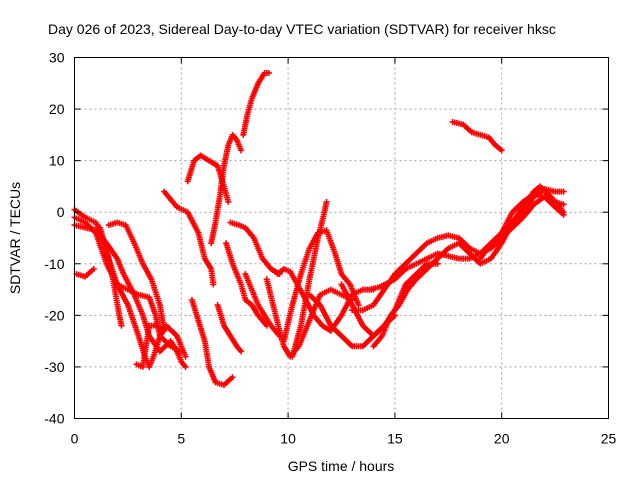  I want to click on y-tick-label: -10, so click(54, 264).